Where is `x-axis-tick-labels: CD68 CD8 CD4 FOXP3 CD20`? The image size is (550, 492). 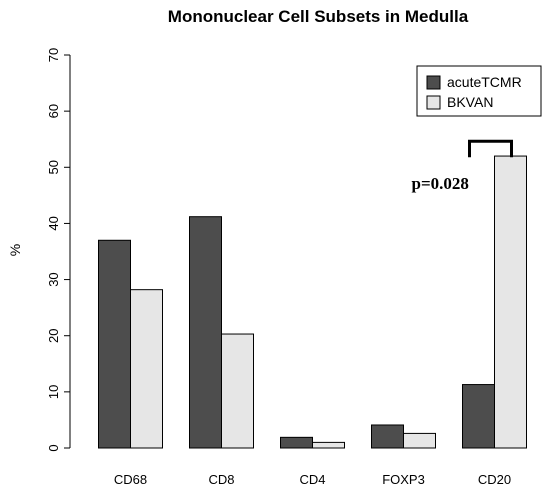
x-axis-tick-labels: CD68 CD8 CD4 FOXP3 CD20 is located at coordinates (312, 479).